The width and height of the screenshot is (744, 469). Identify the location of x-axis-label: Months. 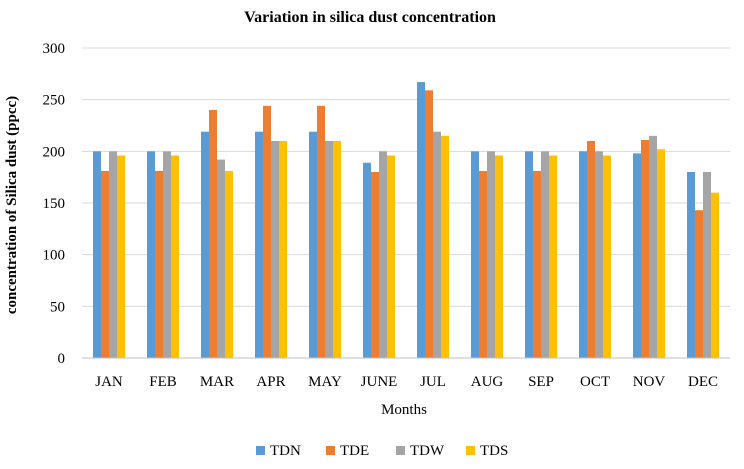
(404, 410).